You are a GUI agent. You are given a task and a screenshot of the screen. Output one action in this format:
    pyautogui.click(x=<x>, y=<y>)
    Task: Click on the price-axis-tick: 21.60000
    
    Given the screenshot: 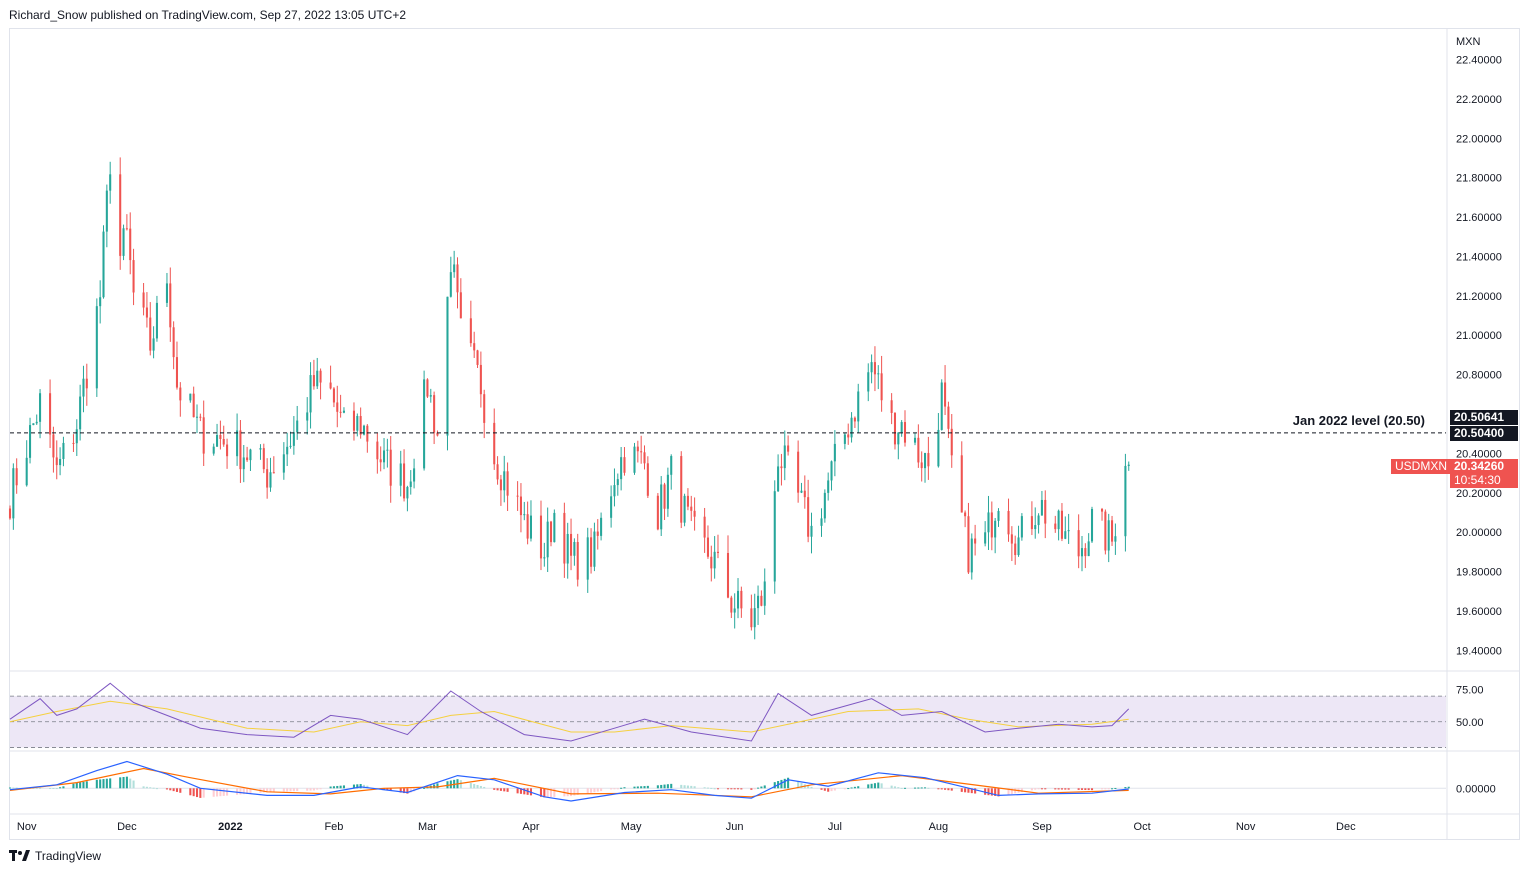 What is the action you would take?
    pyautogui.click(x=1479, y=218)
    